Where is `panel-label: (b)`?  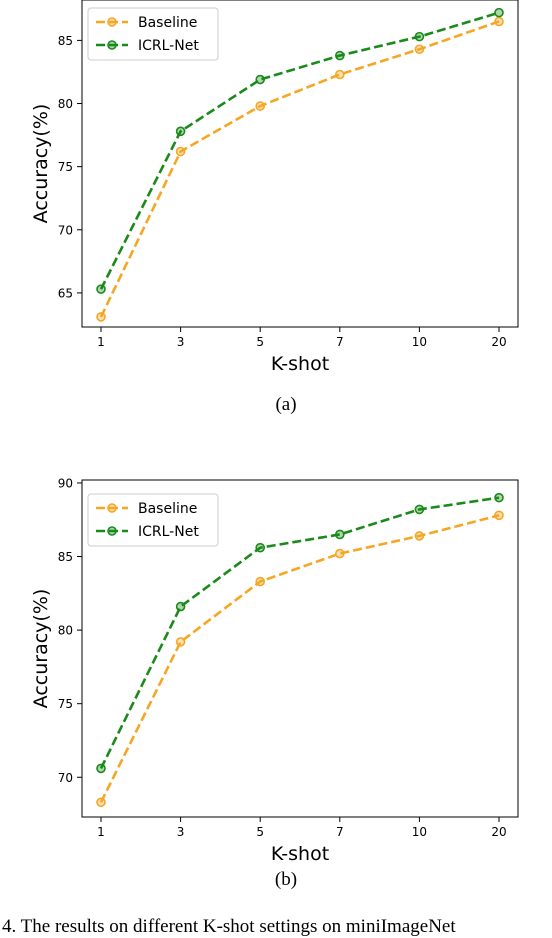
panel-label: (b) is located at coordinates (286, 879).